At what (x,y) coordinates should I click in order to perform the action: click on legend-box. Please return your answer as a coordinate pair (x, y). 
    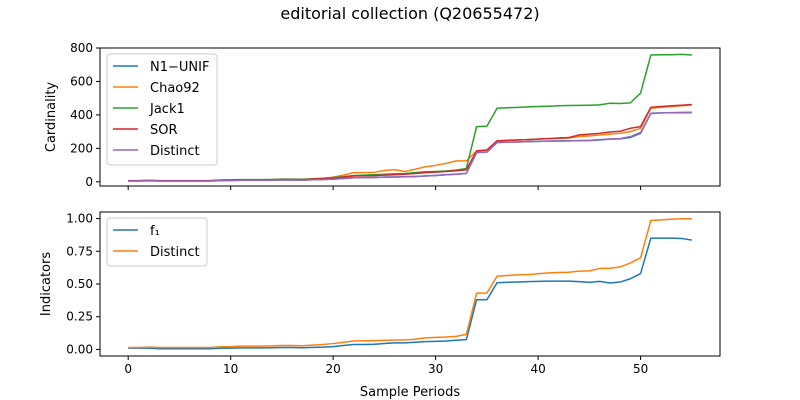
    Looking at the image, I should click on (162, 109).